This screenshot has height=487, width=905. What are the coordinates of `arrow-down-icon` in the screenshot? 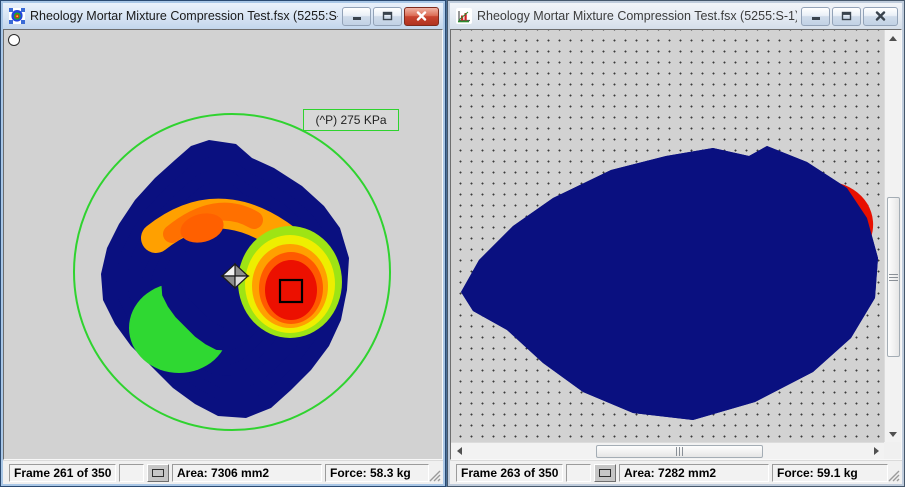 It's located at (893, 434).